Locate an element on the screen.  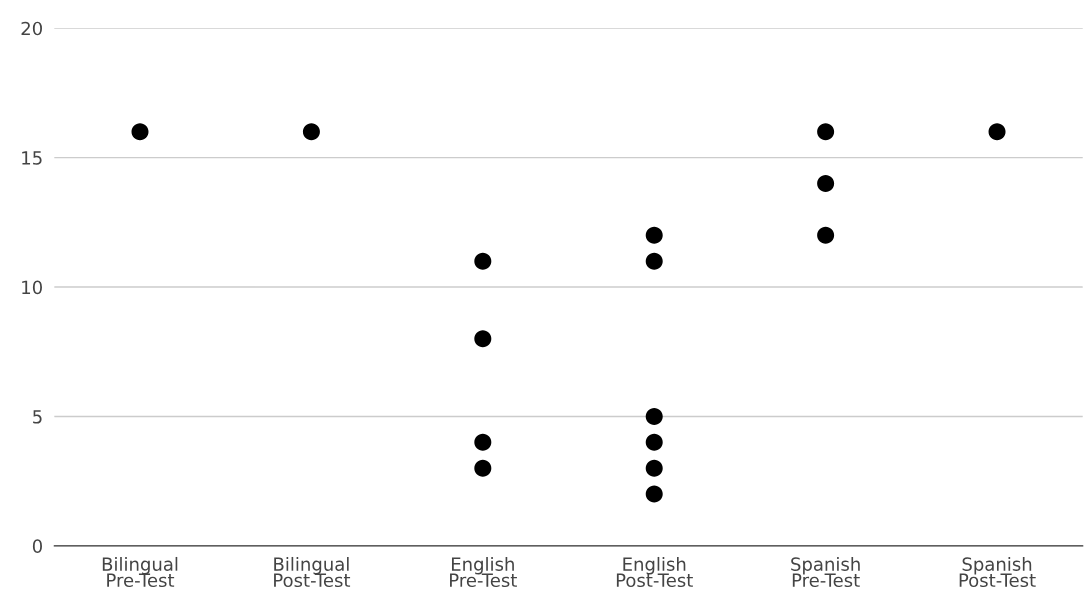
x-tick-label: English Pre-Test is located at coordinates (483, 572).